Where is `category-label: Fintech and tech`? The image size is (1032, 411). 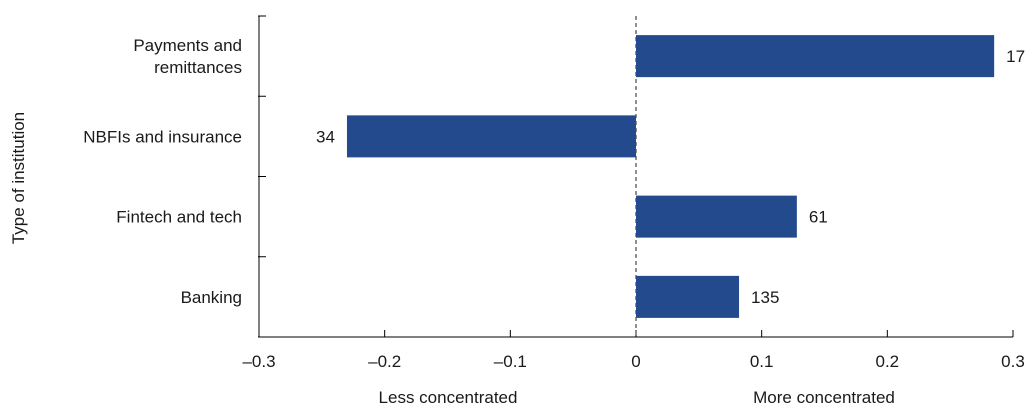
category-label: Fintech and tech is located at coordinates (179, 217).